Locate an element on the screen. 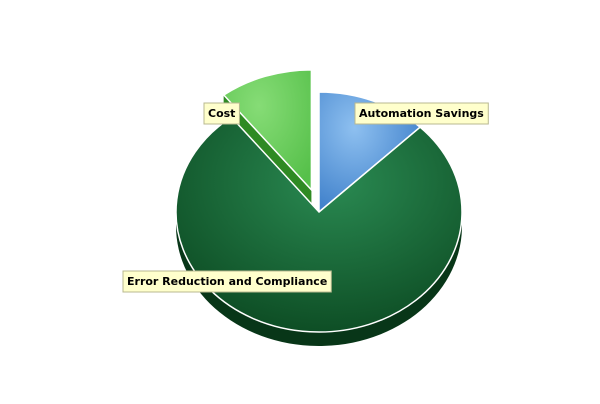 This screenshot has height=404, width=600. pie-label-cost: Cost is located at coordinates (221, 113).